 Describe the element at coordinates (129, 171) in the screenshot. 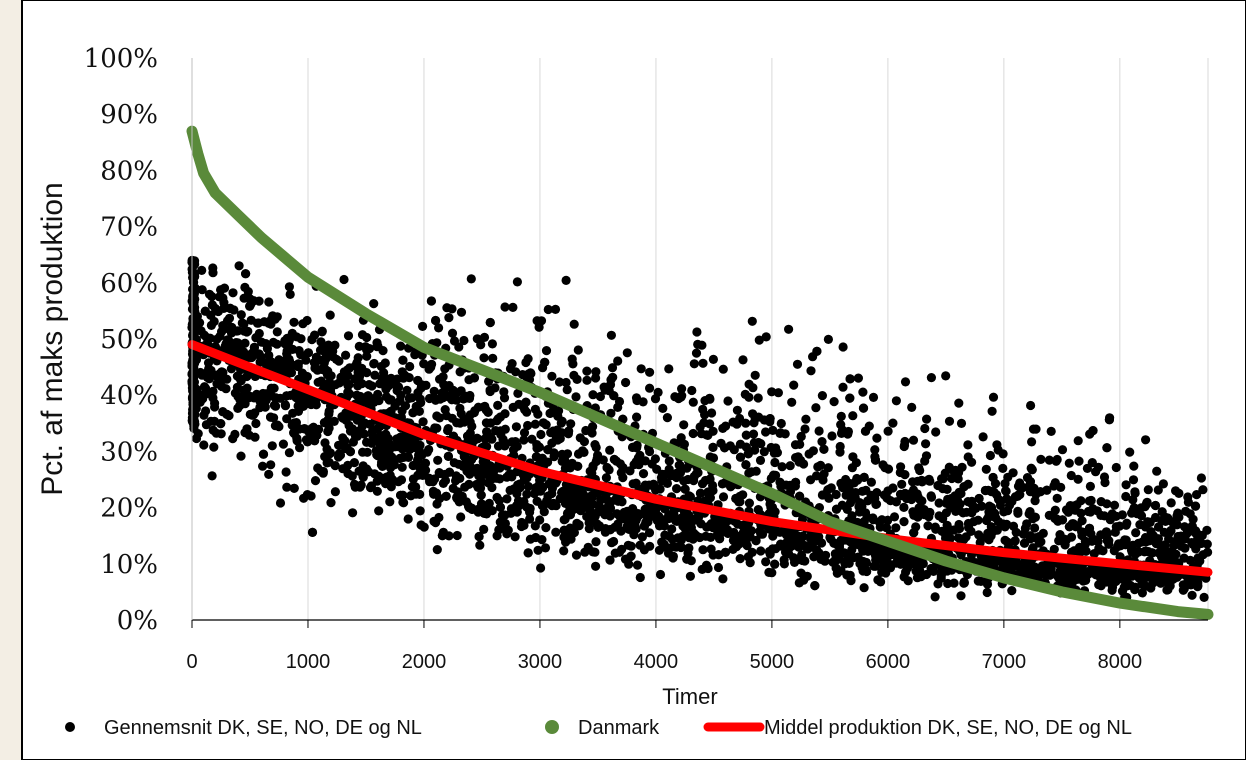

I see `y-tick-label: 80%` at that location.